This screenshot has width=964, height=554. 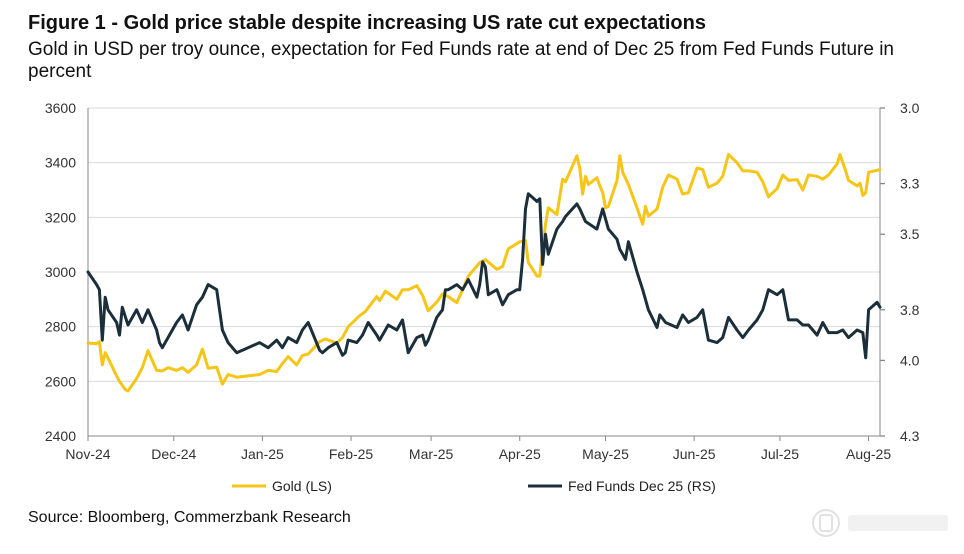 I want to click on y-right-tick-label: 3.8, so click(x=910, y=310).